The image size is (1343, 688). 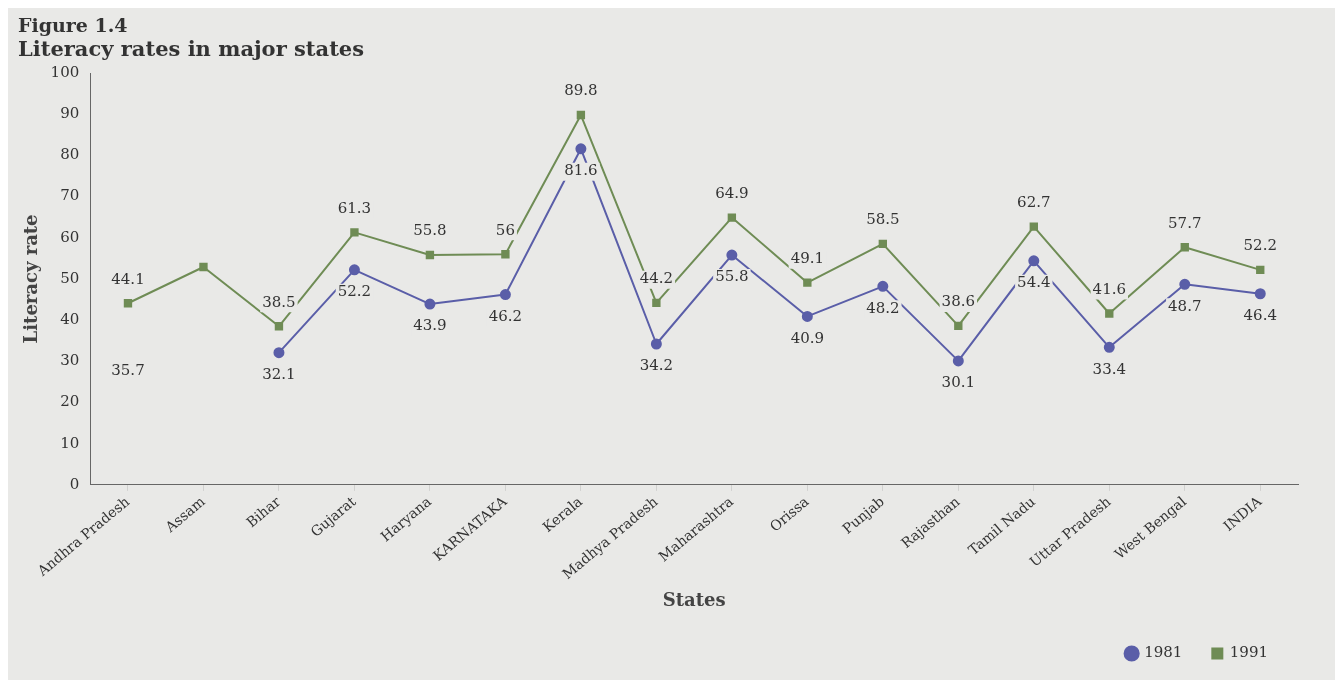 I want to click on data-label: 38.6, so click(x=958, y=301).